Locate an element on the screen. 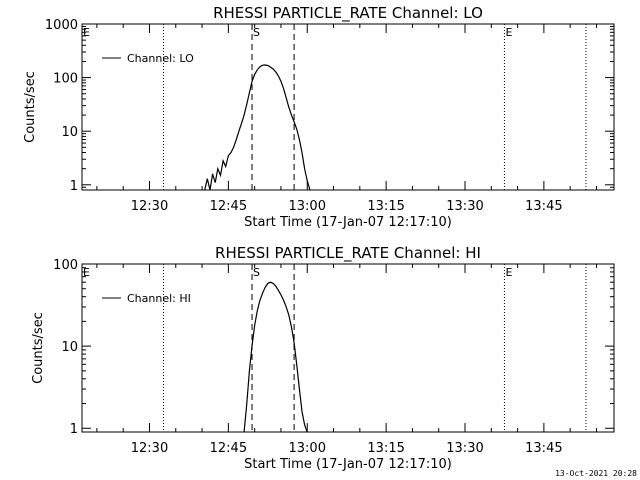 The width and height of the screenshot is (640, 480). chart-top-ytick-label: 1000 is located at coordinates (61, 25).